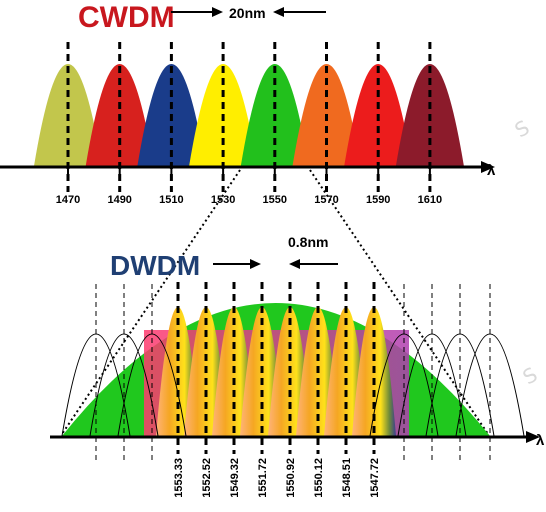 The width and height of the screenshot is (546, 512). What do you see at coordinates (276, 368) in the screenshot?
I see `dwdm-dashed-lines` at bounding box center [276, 368].